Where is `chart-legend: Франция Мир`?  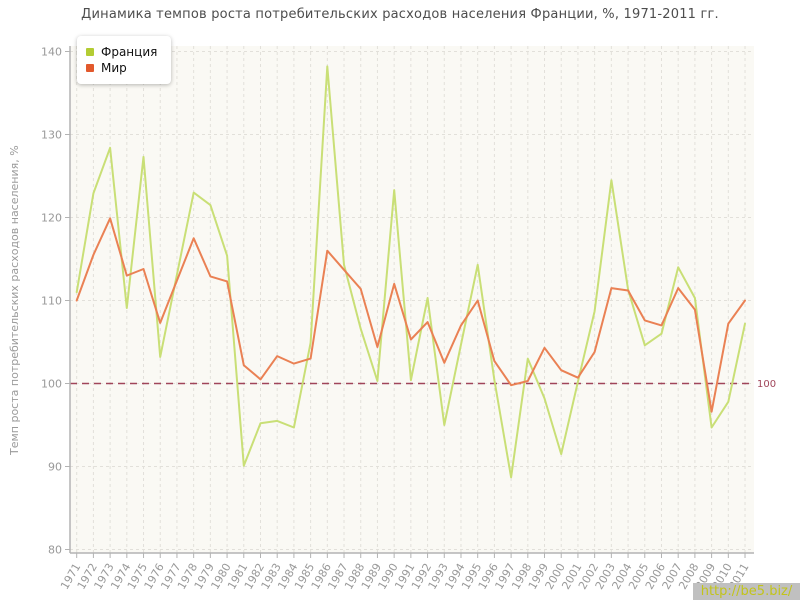 chart-legend: Франция Мир is located at coordinates (124, 60).